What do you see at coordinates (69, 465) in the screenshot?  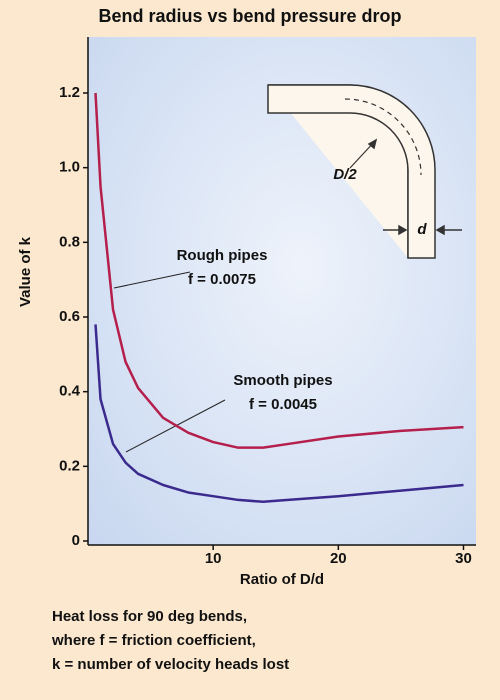 I see `y-tick-label: 0.2` at bounding box center [69, 465].